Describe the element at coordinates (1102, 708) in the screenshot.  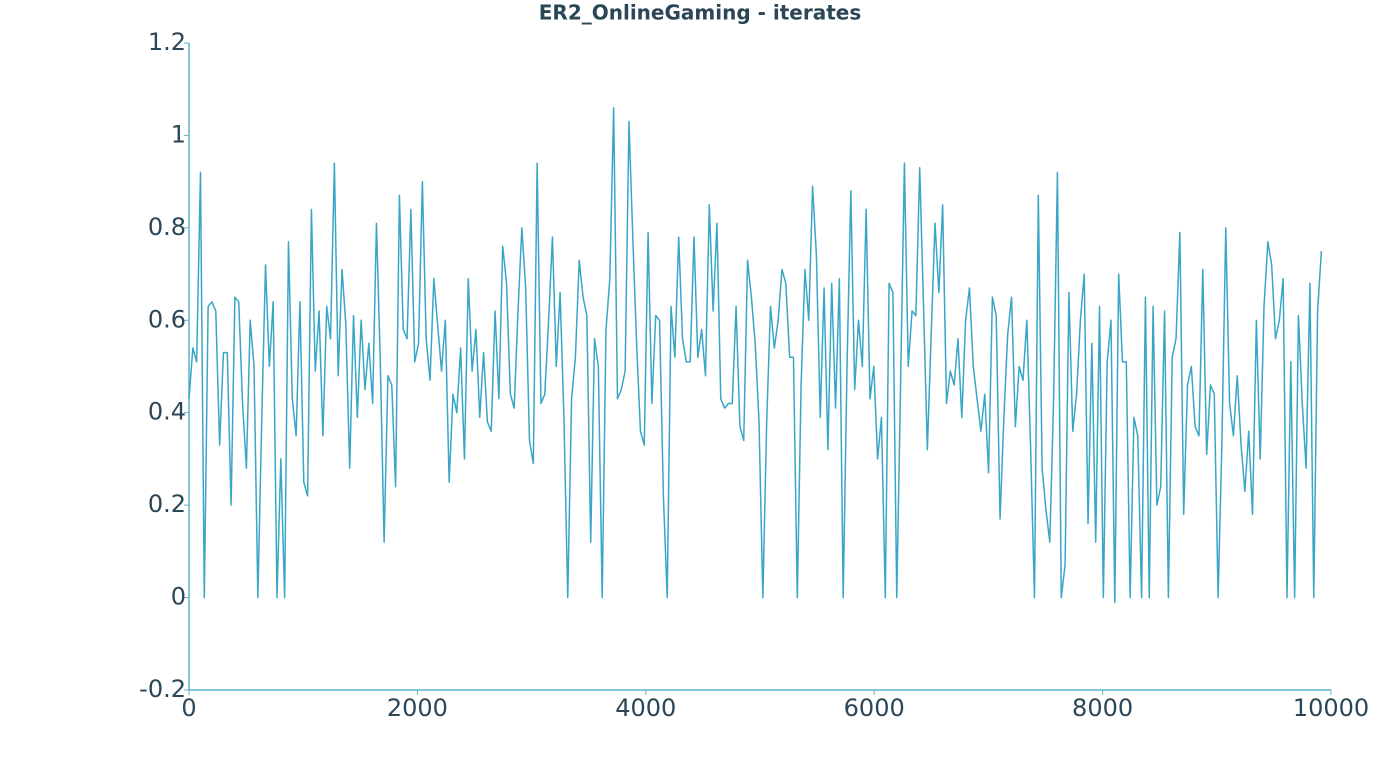
I see `x-tick-label: 8000` at that location.